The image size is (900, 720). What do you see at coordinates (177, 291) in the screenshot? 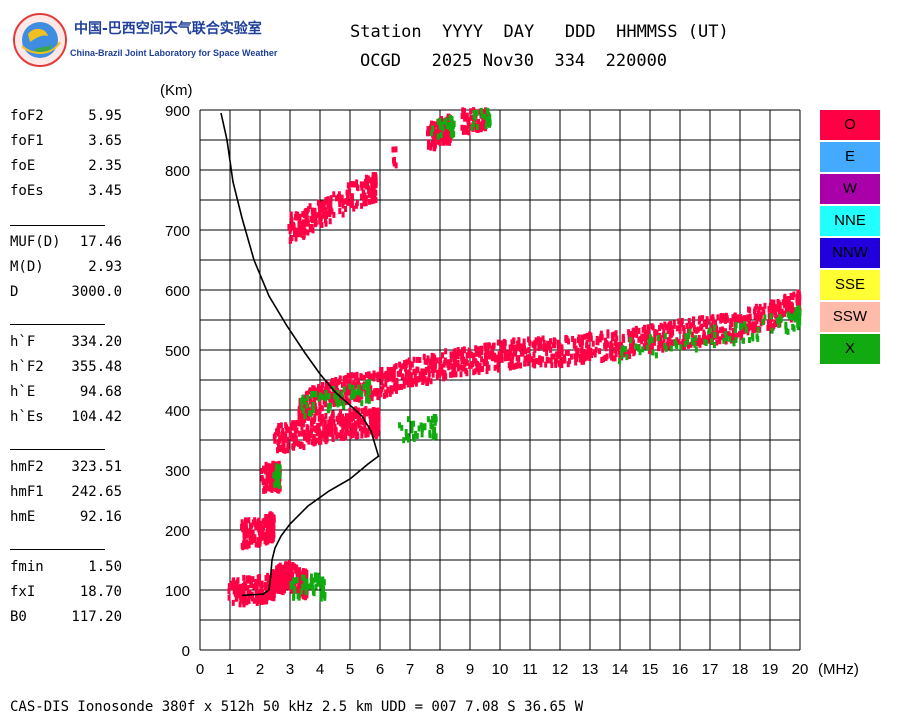
I see `y-tick-label: 600` at bounding box center [177, 291].